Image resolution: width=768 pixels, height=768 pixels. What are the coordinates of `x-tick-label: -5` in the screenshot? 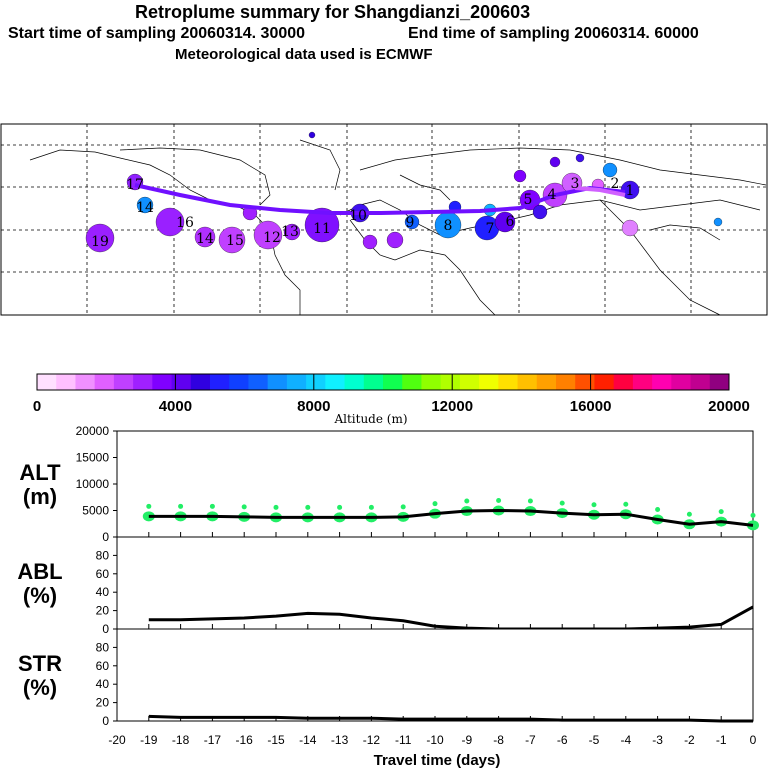 It's located at (594, 740).